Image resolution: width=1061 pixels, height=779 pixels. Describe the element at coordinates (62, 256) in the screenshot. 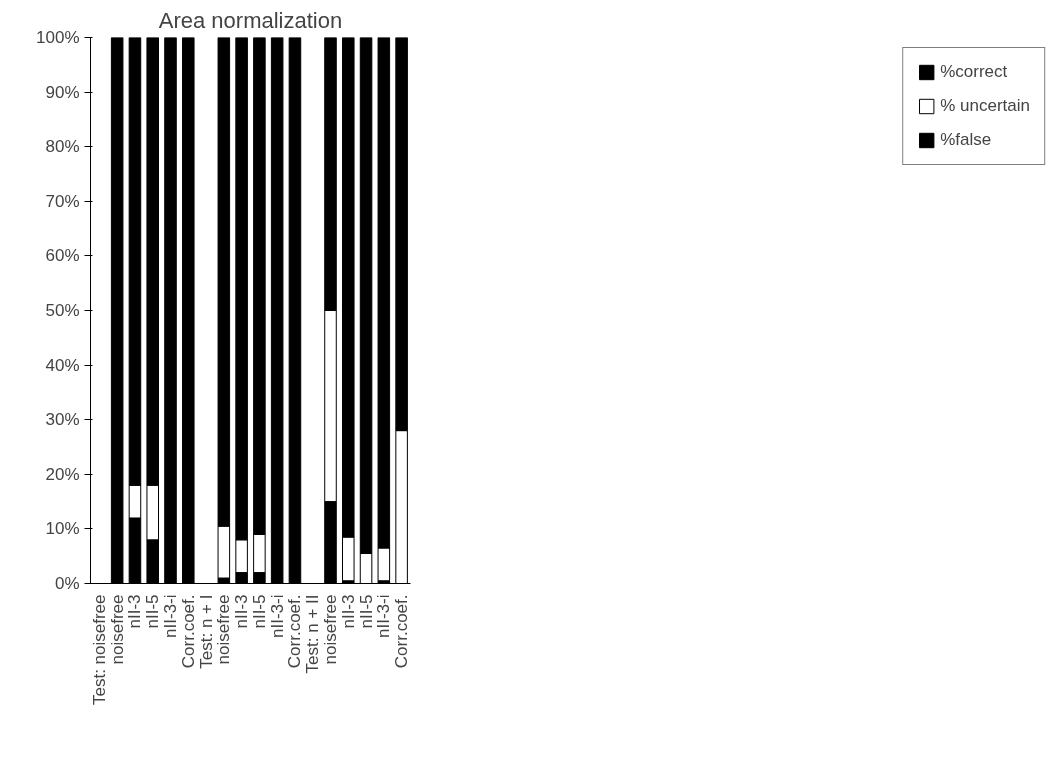

I see `y-tick-label: 60%` at that location.